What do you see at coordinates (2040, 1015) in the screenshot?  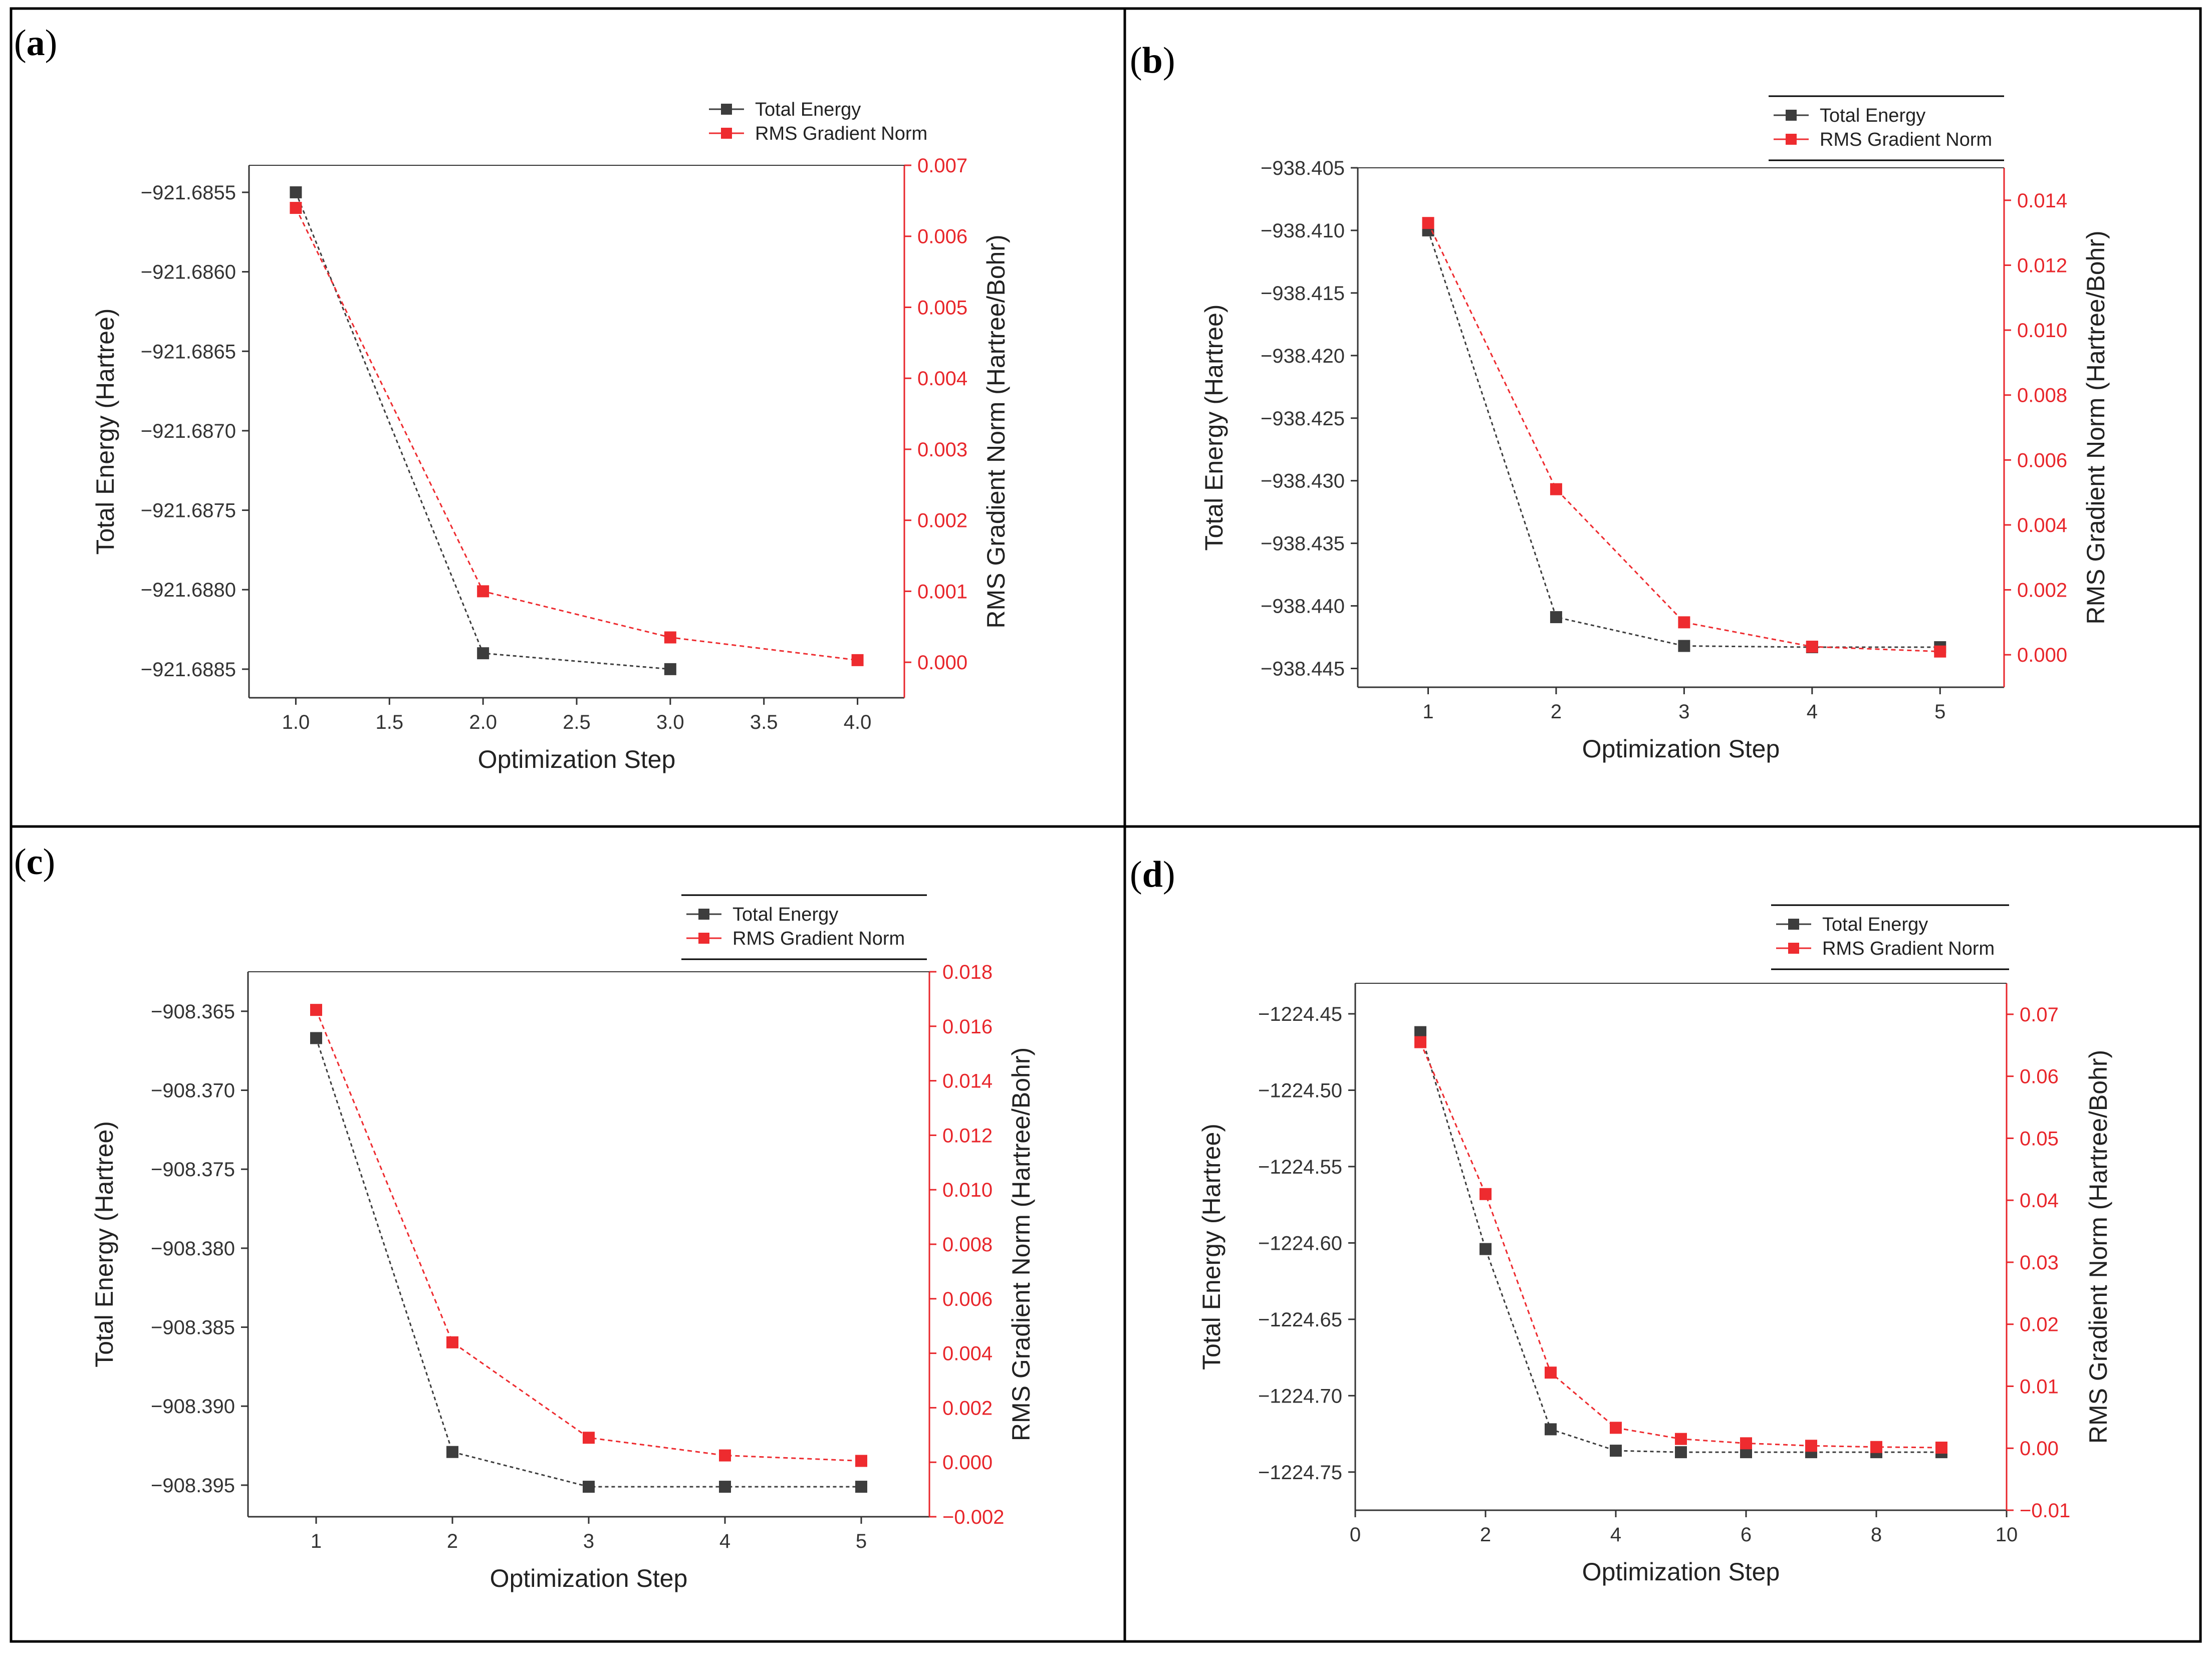 I see `y2-tick-label: 0.07` at bounding box center [2040, 1015].